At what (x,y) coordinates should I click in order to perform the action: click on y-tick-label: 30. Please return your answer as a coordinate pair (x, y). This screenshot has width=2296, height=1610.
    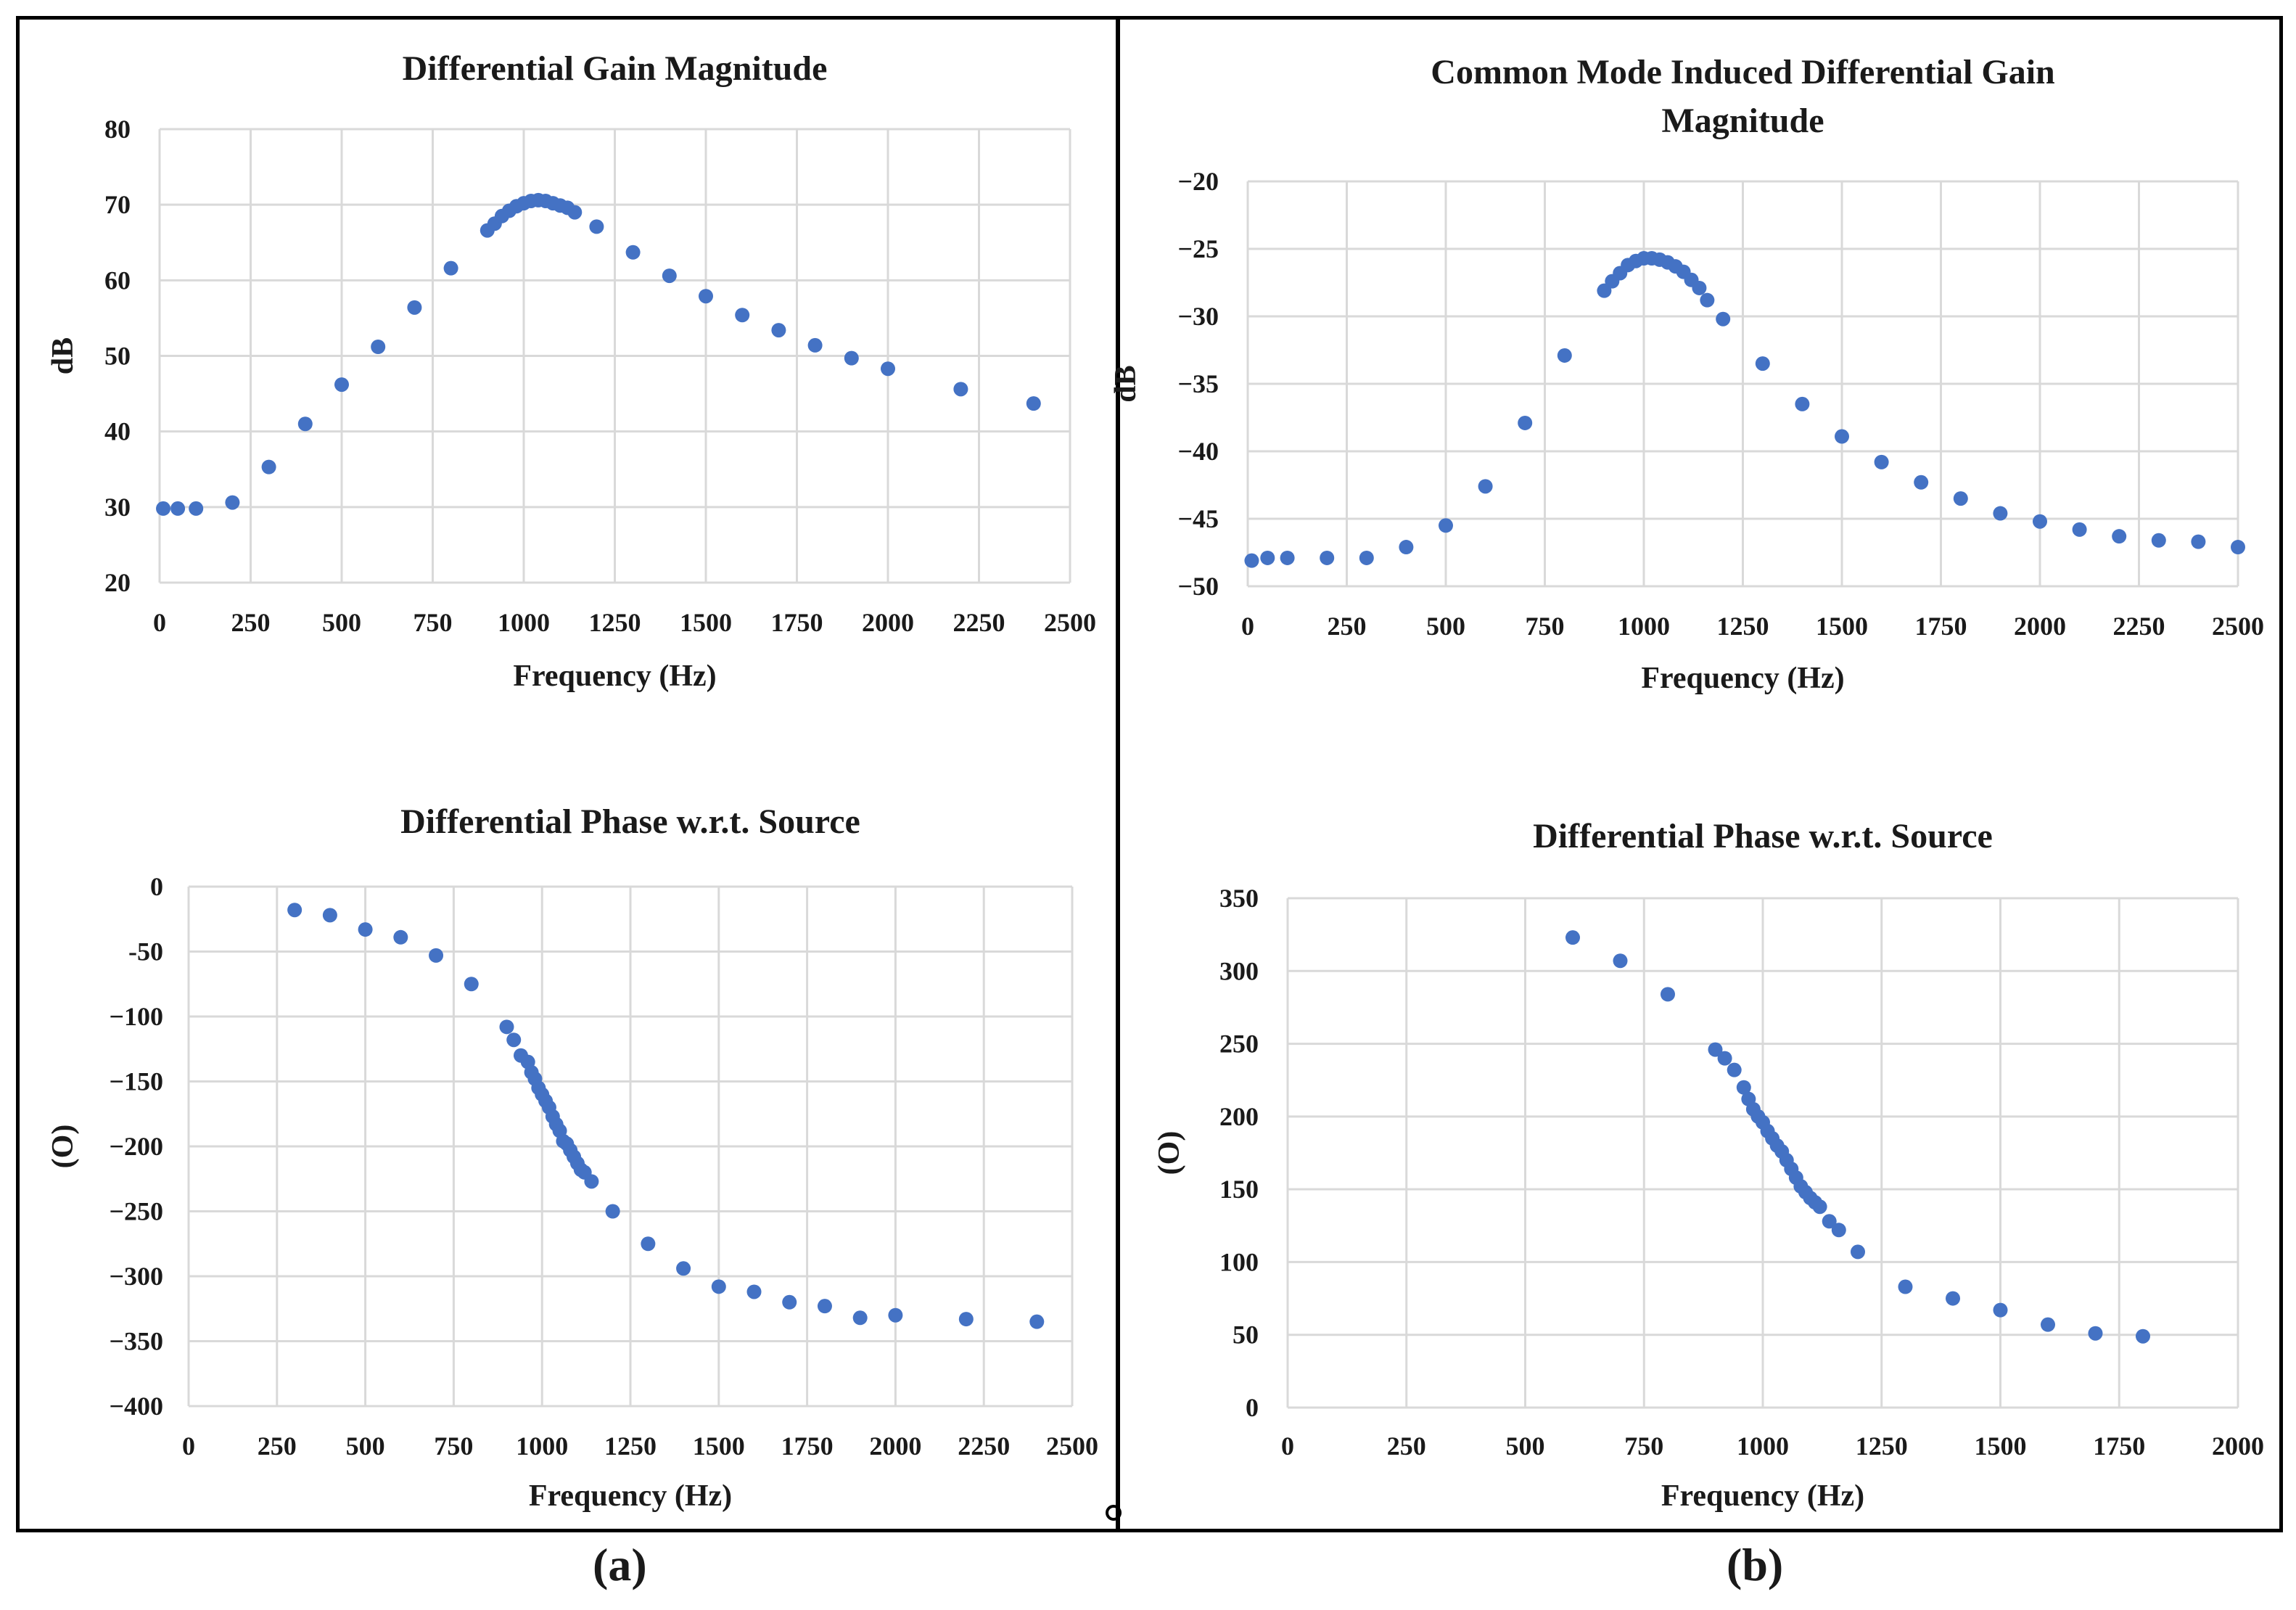
    Looking at the image, I should click on (117, 508).